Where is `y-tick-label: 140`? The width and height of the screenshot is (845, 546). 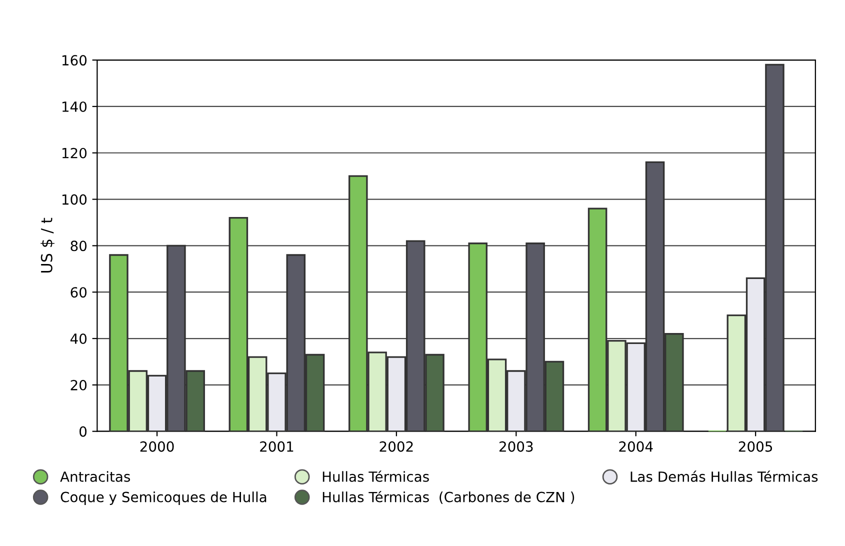
y-tick-label: 140 is located at coordinates (74, 106).